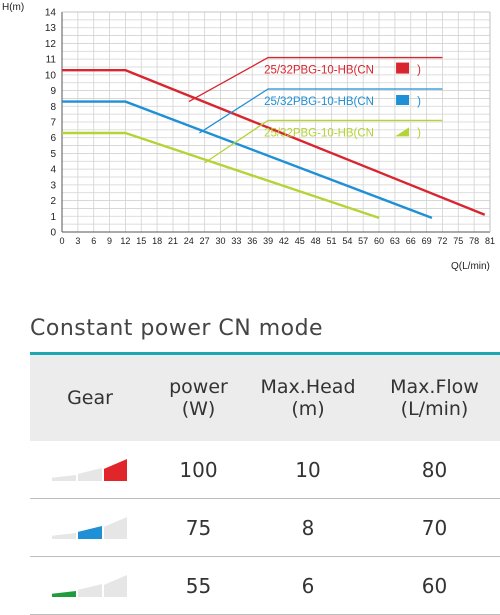 Image resolution: width=500 pixels, height=615 pixels. Describe the element at coordinates (470, 266) in the screenshot. I see `x-axis-label: Q(L/min)` at that location.